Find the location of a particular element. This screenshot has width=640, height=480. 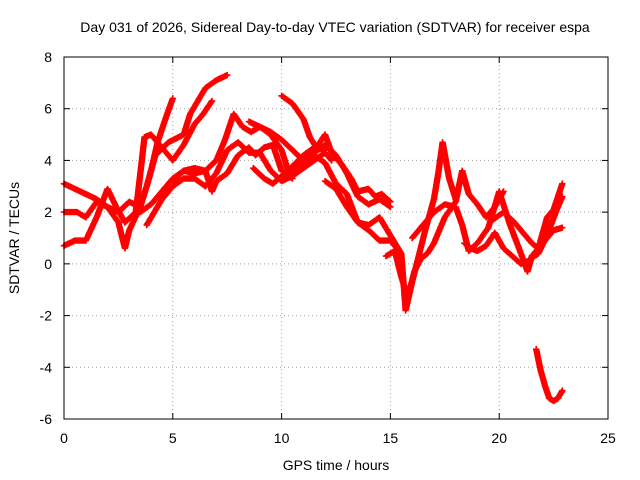

x-tick-label: 20 is located at coordinates (499, 438).